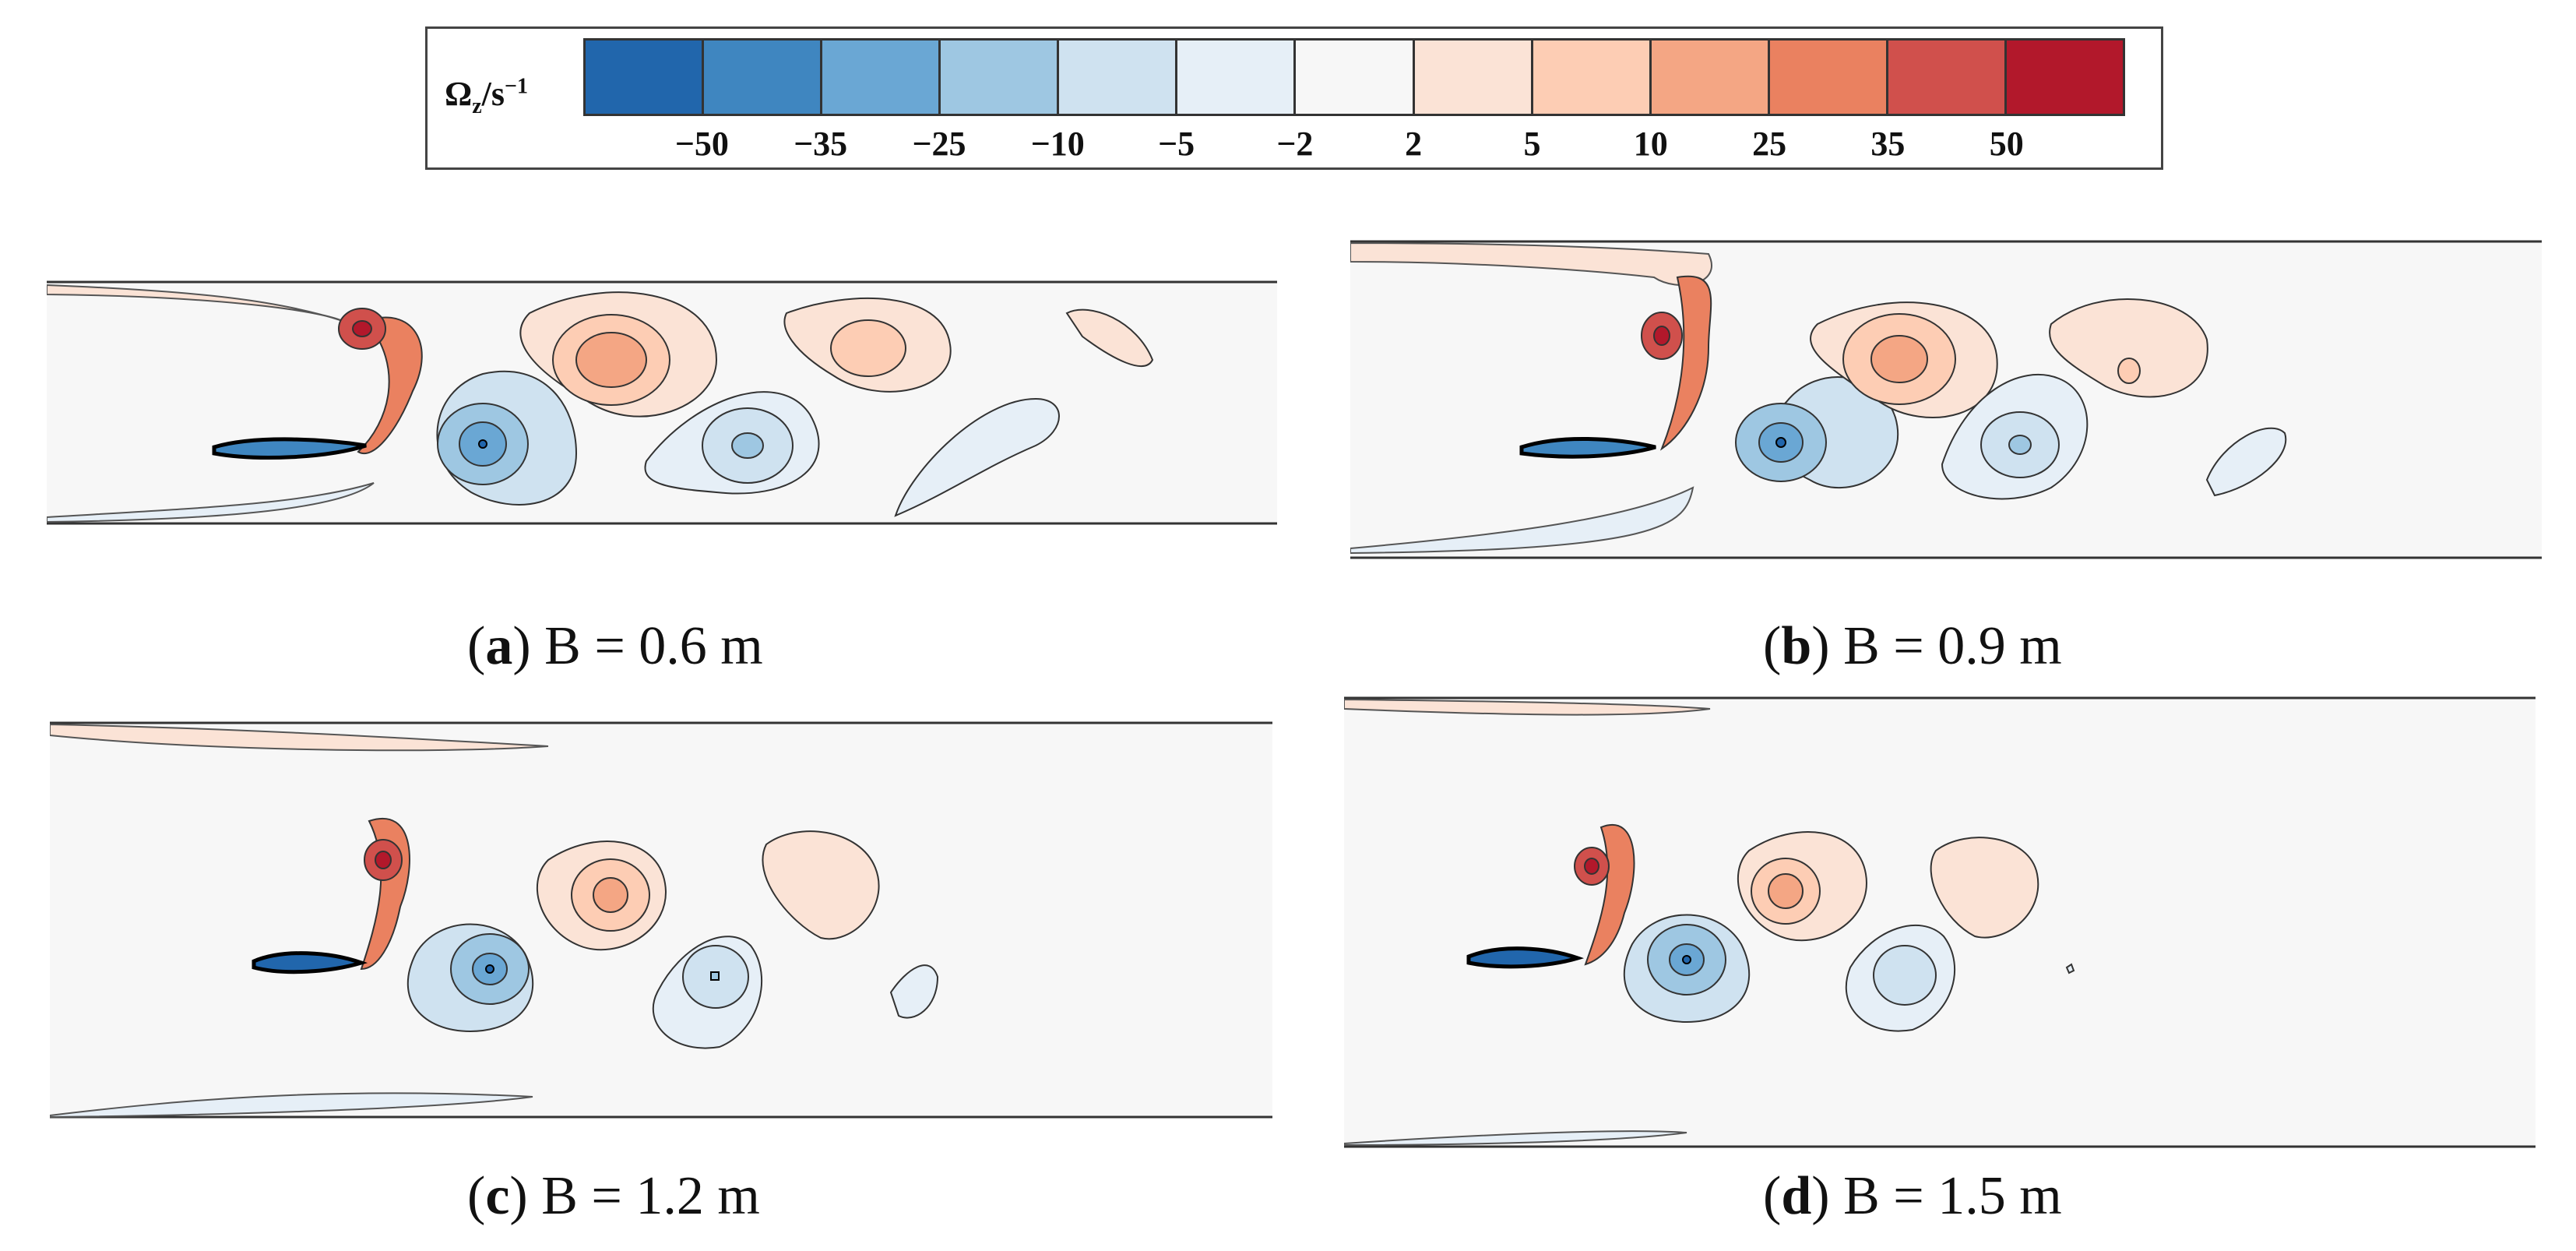  What do you see at coordinates (821, 144) in the screenshot?
I see `colorbar-tick-label: −35` at bounding box center [821, 144].